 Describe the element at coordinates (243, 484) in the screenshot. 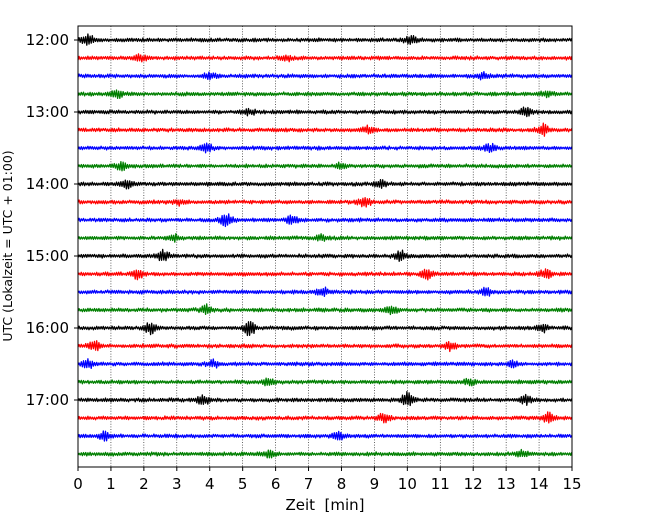

I see `x-tick-label-5: 5` at that location.